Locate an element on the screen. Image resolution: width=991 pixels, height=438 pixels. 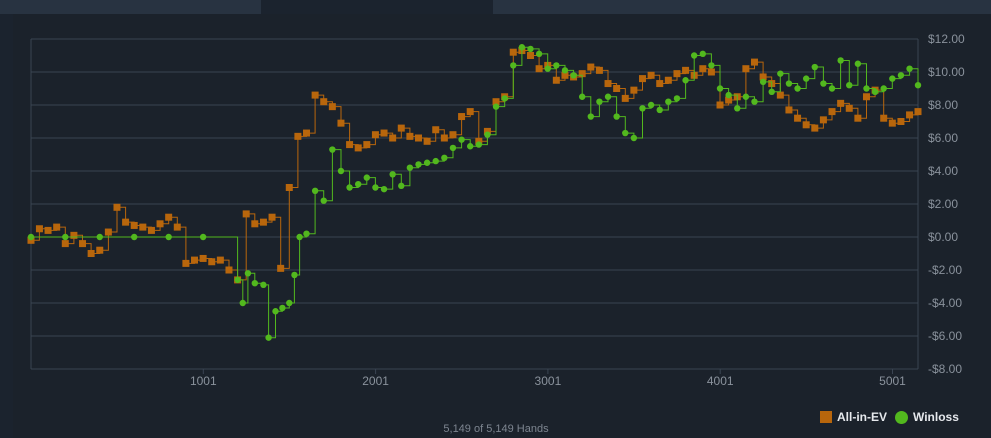
tab-left is located at coordinates (130, 7).